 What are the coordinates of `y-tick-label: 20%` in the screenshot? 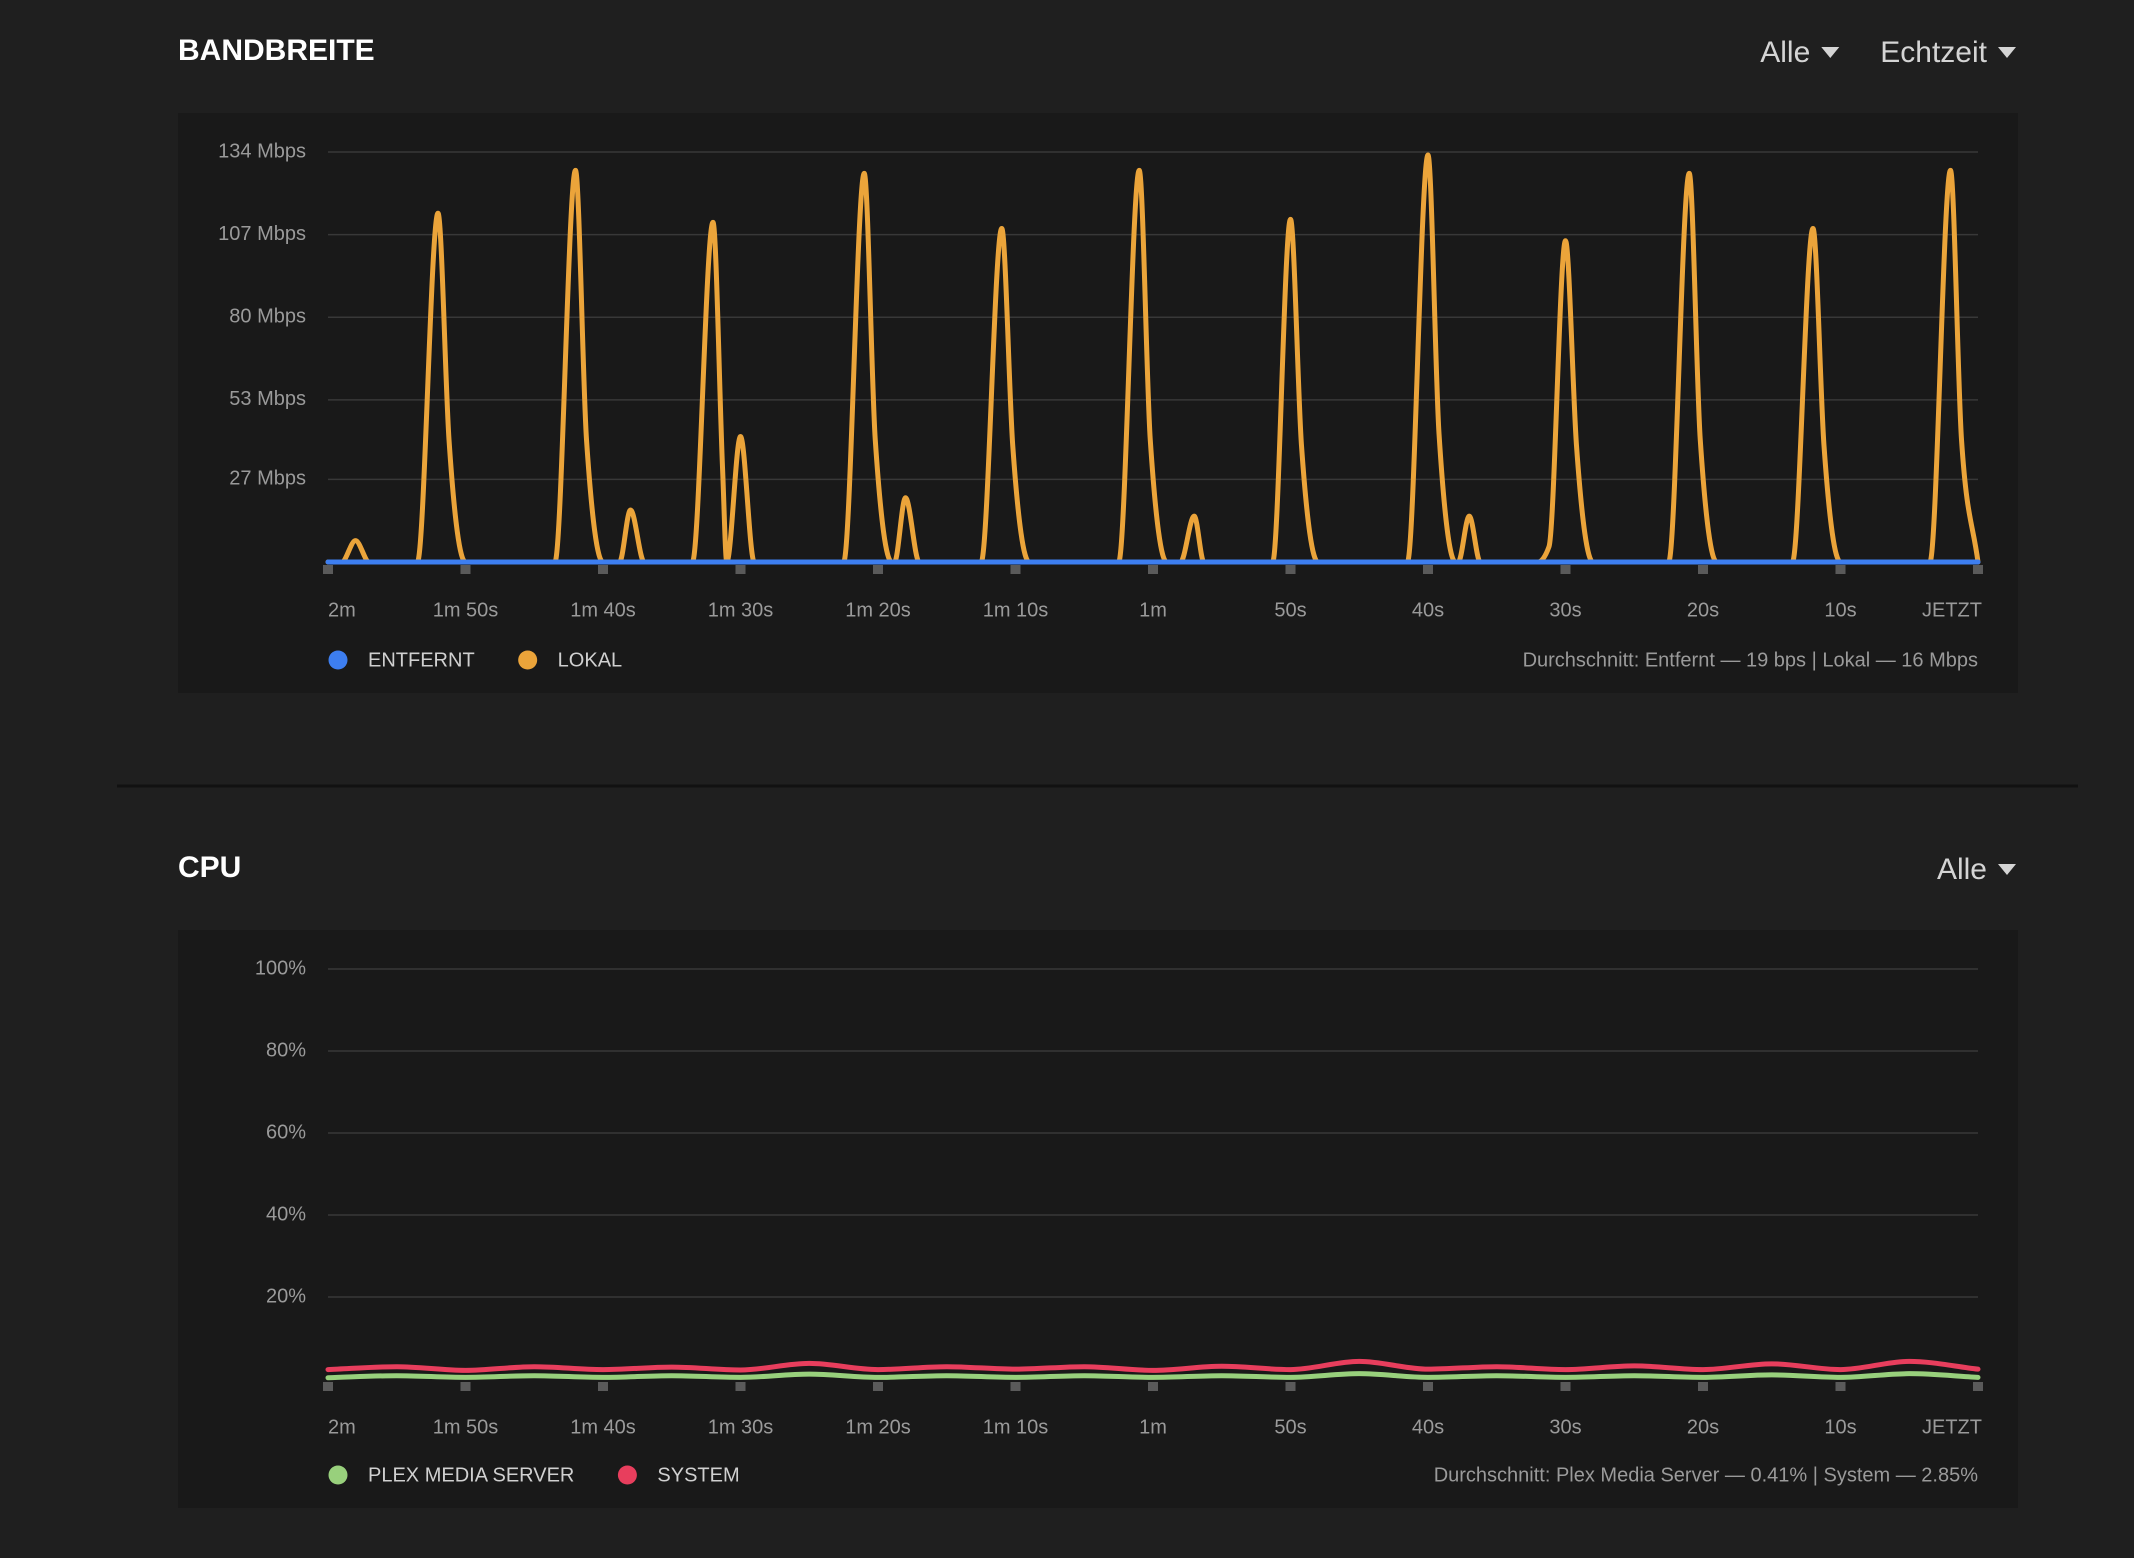 It's located at (286, 1296).